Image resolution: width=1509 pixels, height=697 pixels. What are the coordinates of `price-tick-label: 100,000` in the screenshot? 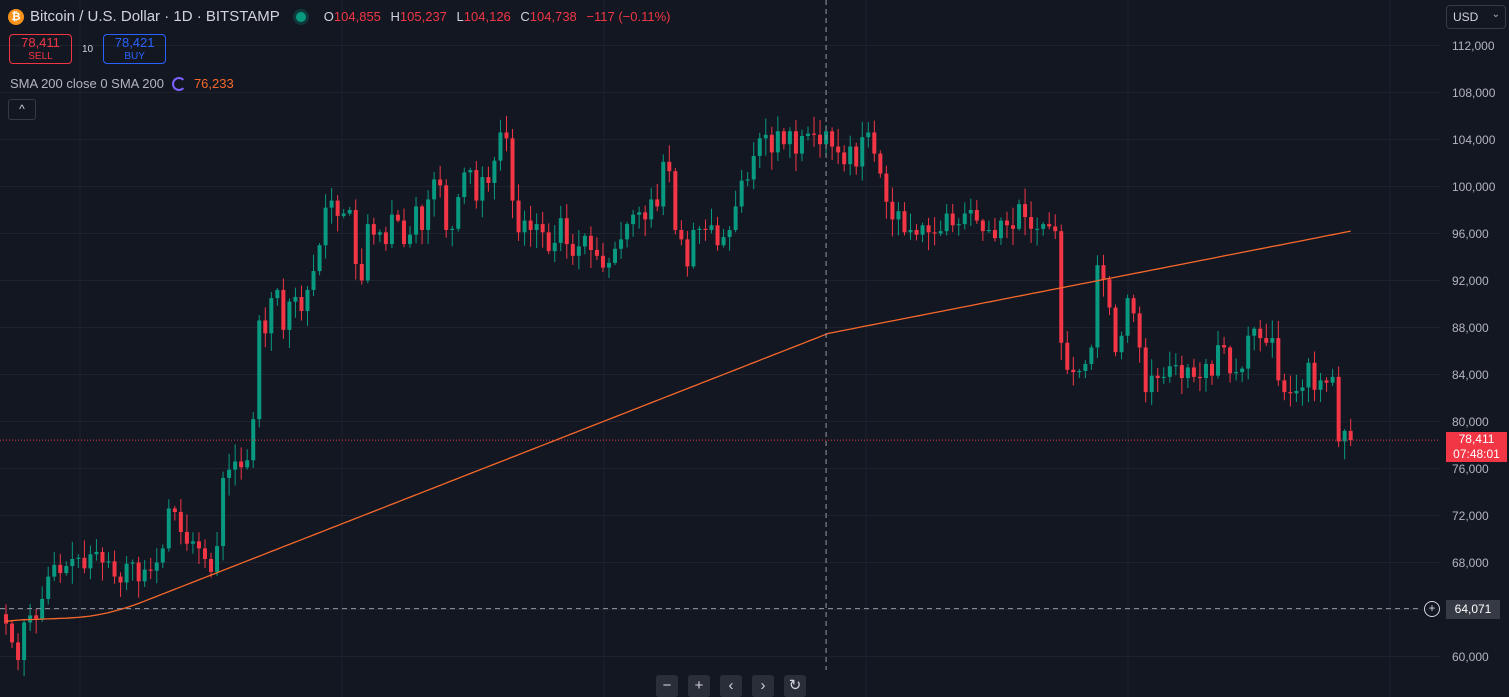 It's located at (1474, 186).